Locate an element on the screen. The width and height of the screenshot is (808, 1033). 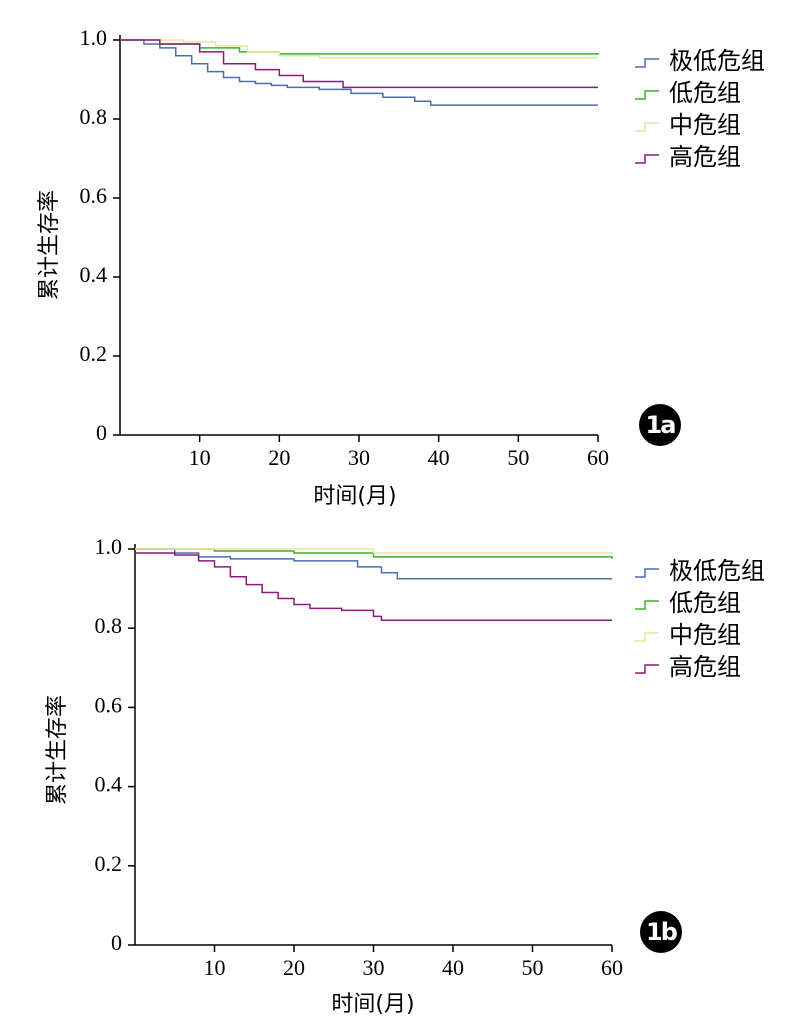
badge-label: 1a is located at coordinates (661, 425).